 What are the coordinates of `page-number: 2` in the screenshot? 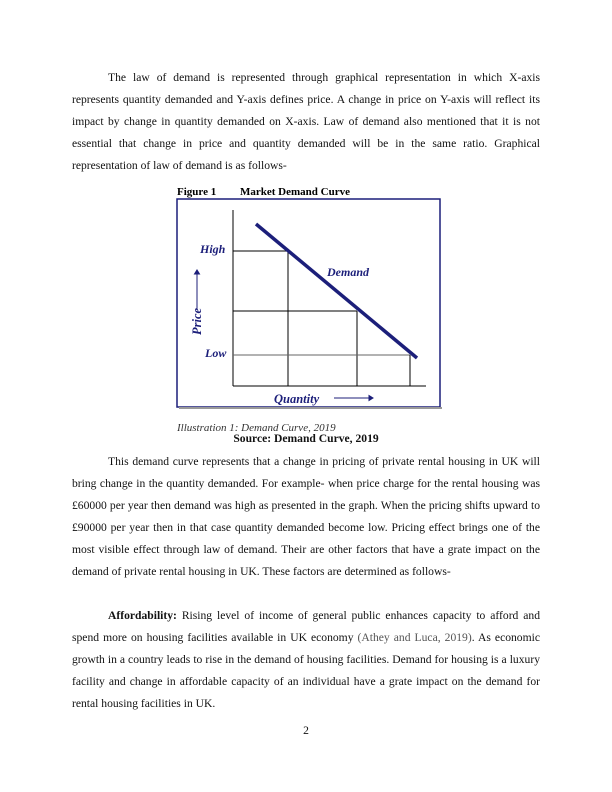 It's located at (306, 730).